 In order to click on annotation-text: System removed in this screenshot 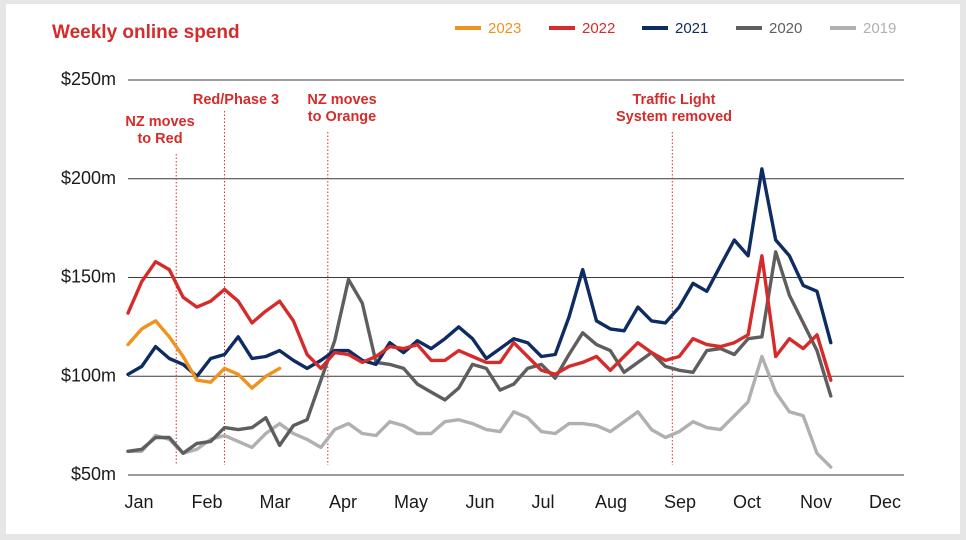, I will do `click(674, 117)`.